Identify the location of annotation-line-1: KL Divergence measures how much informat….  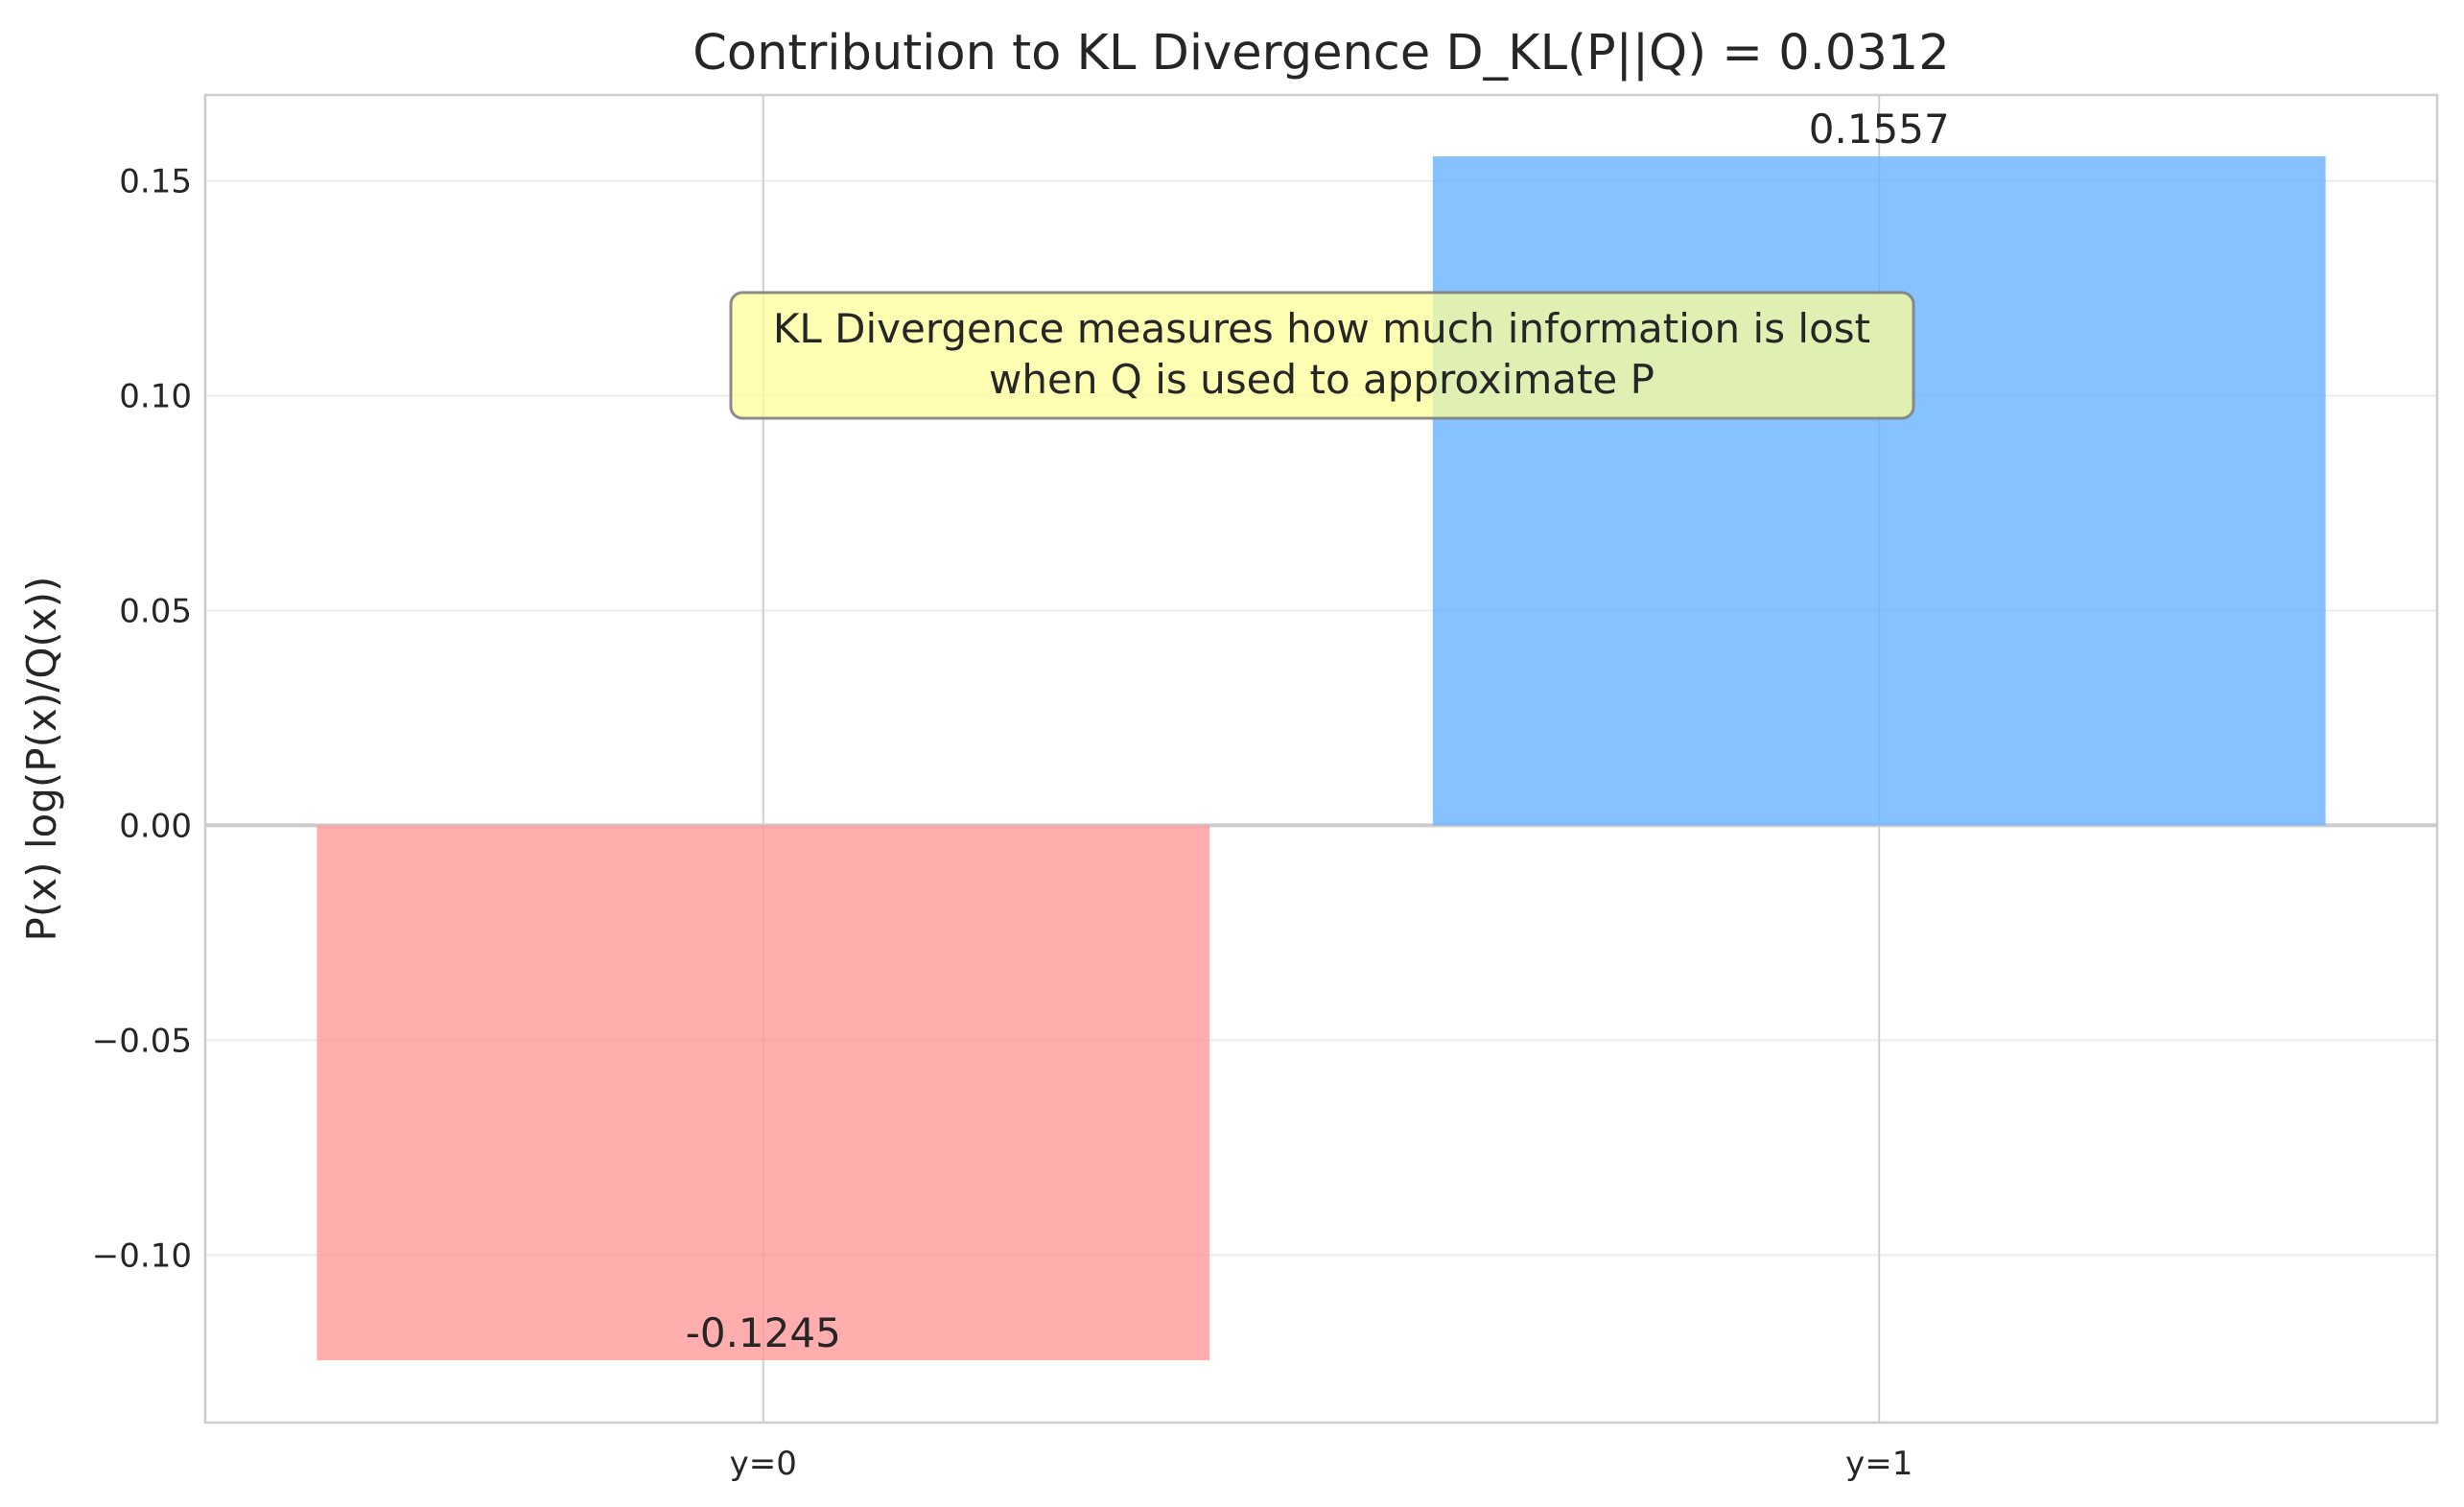
(1321, 328).